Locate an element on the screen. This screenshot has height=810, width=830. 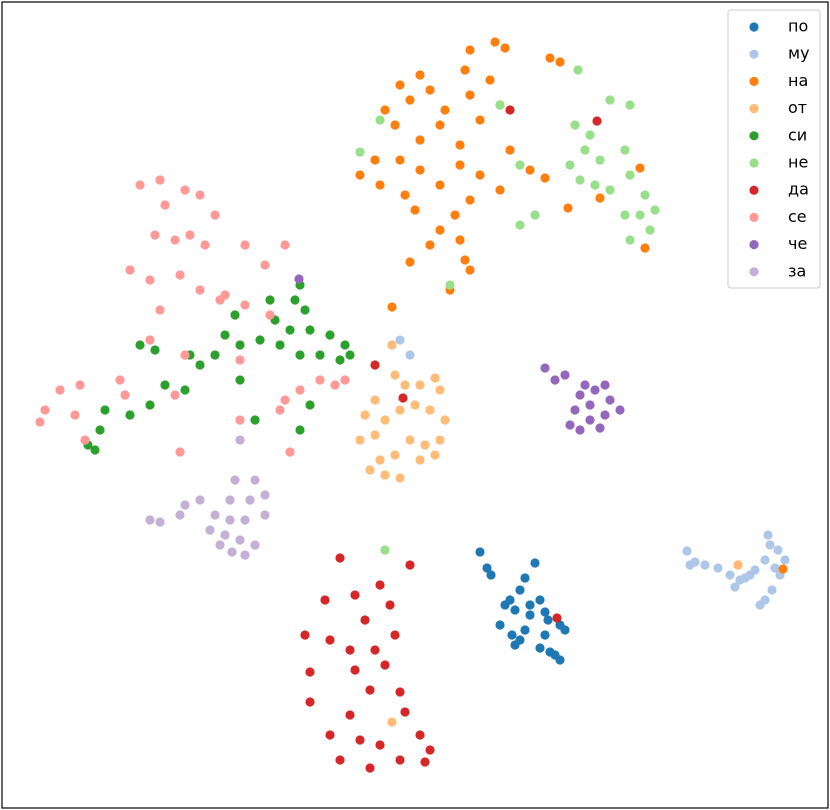
legend-label: от is located at coordinates (797, 107).